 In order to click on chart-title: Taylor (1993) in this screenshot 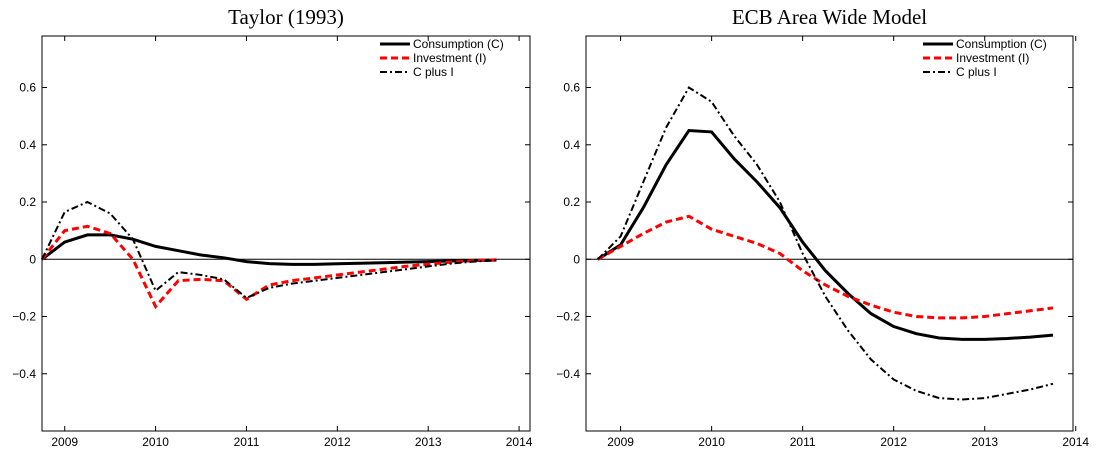, I will do `click(286, 17)`.